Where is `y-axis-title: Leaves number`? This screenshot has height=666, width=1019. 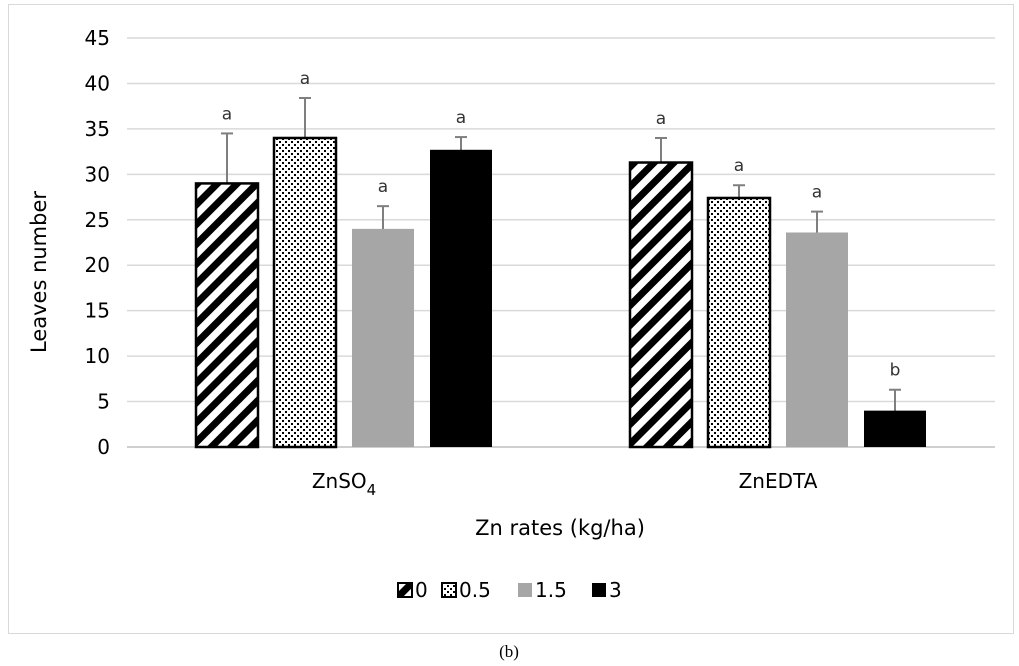
y-axis-title: Leaves number is located at coordinates (39, 272).